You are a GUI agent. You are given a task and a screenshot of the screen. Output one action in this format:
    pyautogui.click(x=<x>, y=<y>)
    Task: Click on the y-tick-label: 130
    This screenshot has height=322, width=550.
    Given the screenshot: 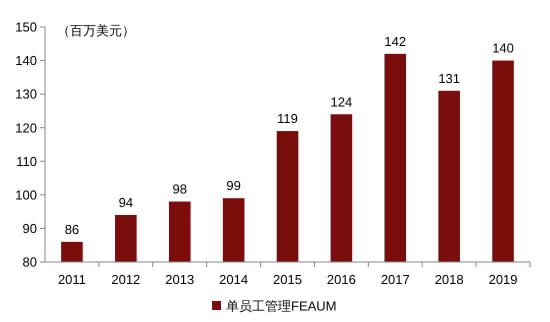 What is the action you would take?
    pyautogui.click(x=26, y=94)
    